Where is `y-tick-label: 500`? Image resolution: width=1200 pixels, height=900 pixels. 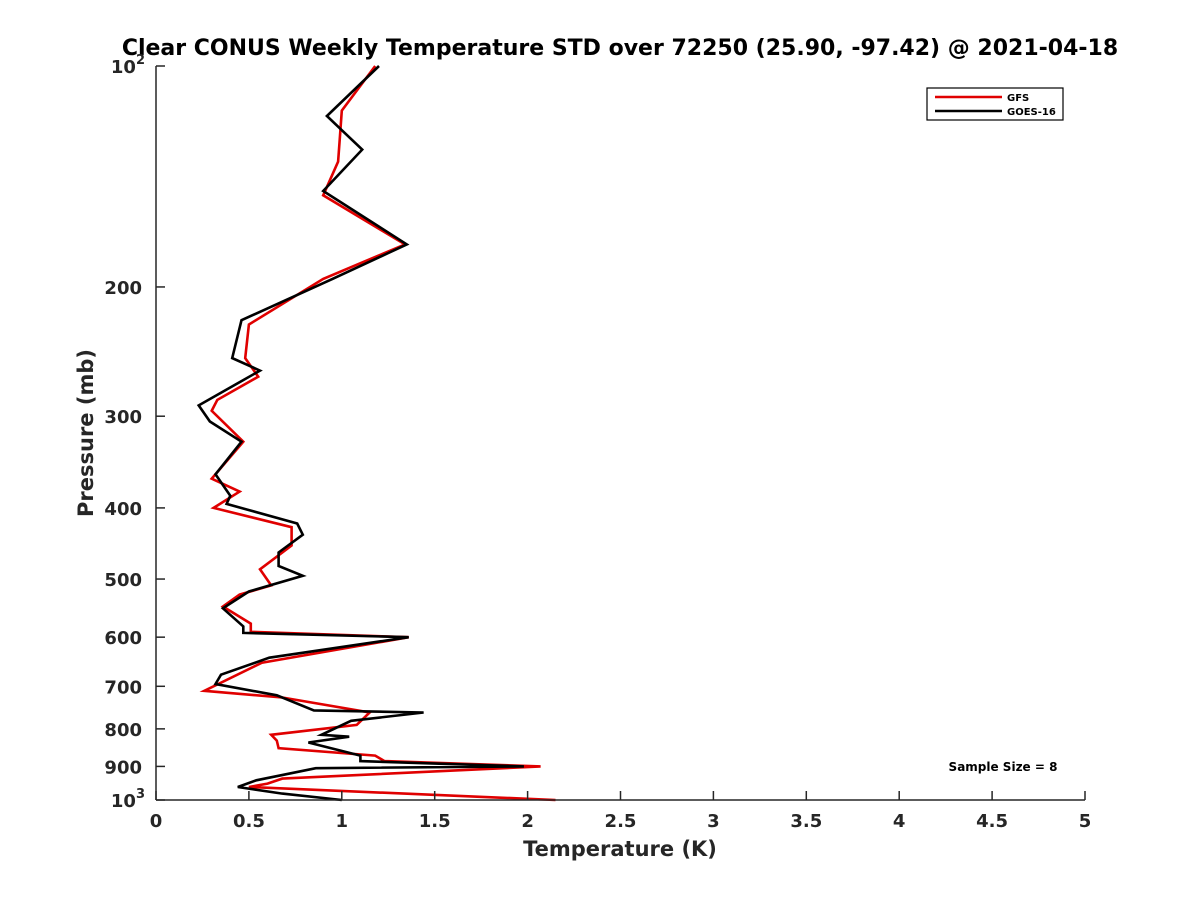 y-tick-label: 500 is located at coordinates (123, 580).